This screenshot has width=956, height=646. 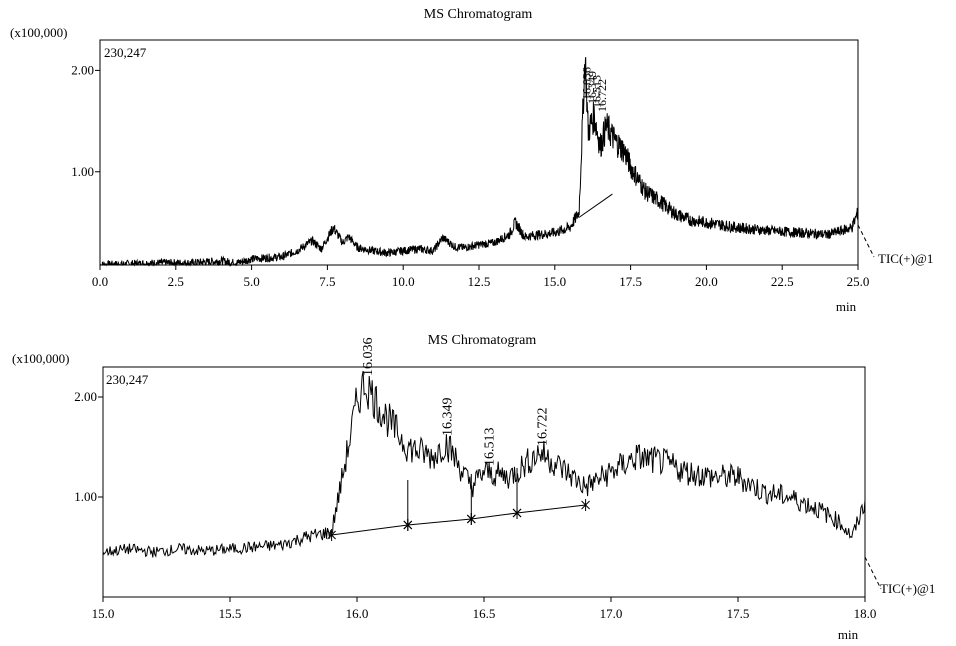 I want to click on x-tick-label: 16.0, so click(x=357, y=613).